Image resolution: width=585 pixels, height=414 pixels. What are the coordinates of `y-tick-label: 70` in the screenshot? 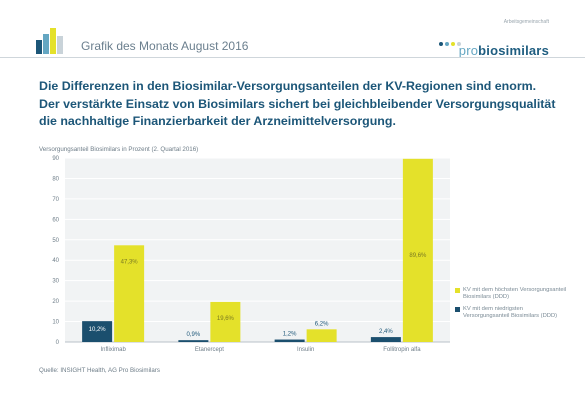 It's located at (55, 200).